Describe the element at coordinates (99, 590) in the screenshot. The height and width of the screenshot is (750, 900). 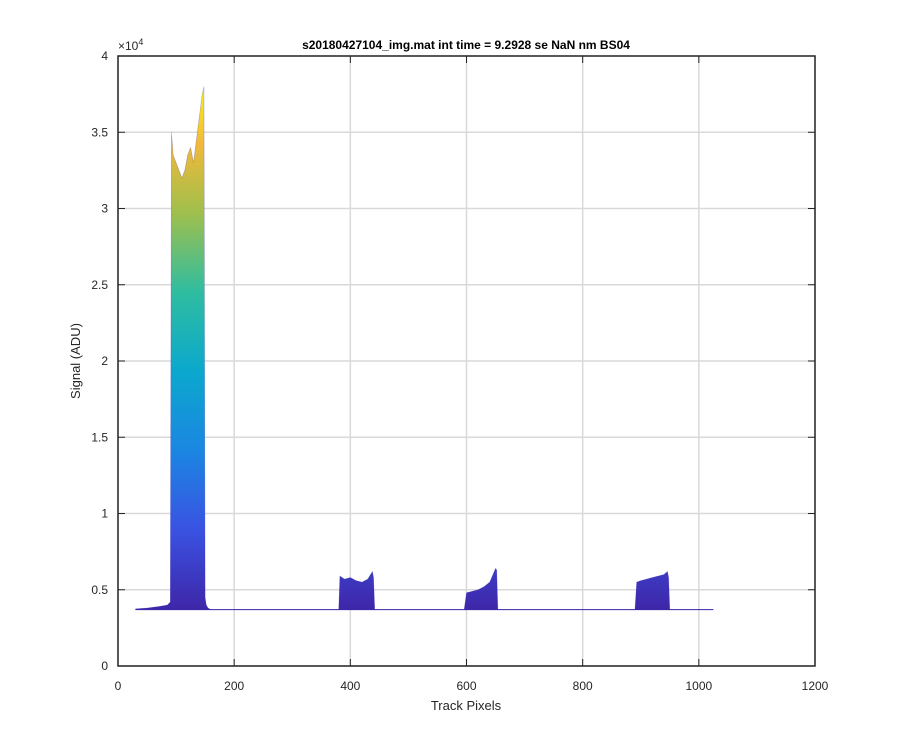
I see `y-tick-label: 0.5` at that location.